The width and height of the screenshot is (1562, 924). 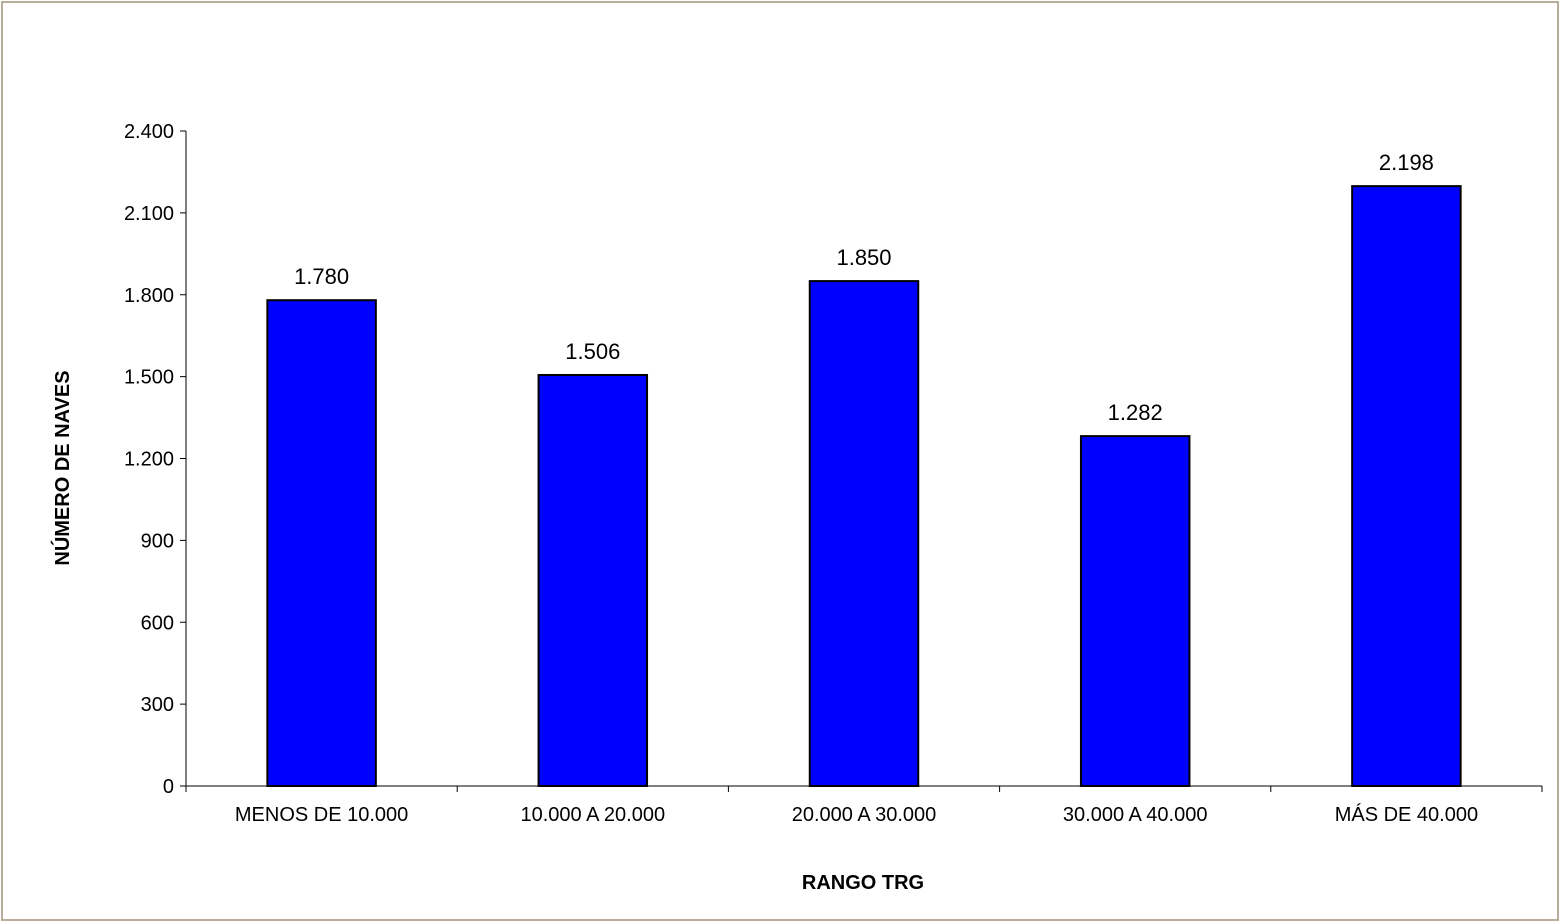 I want to click on data-label: 2.198, so click(x=1406, y=162).